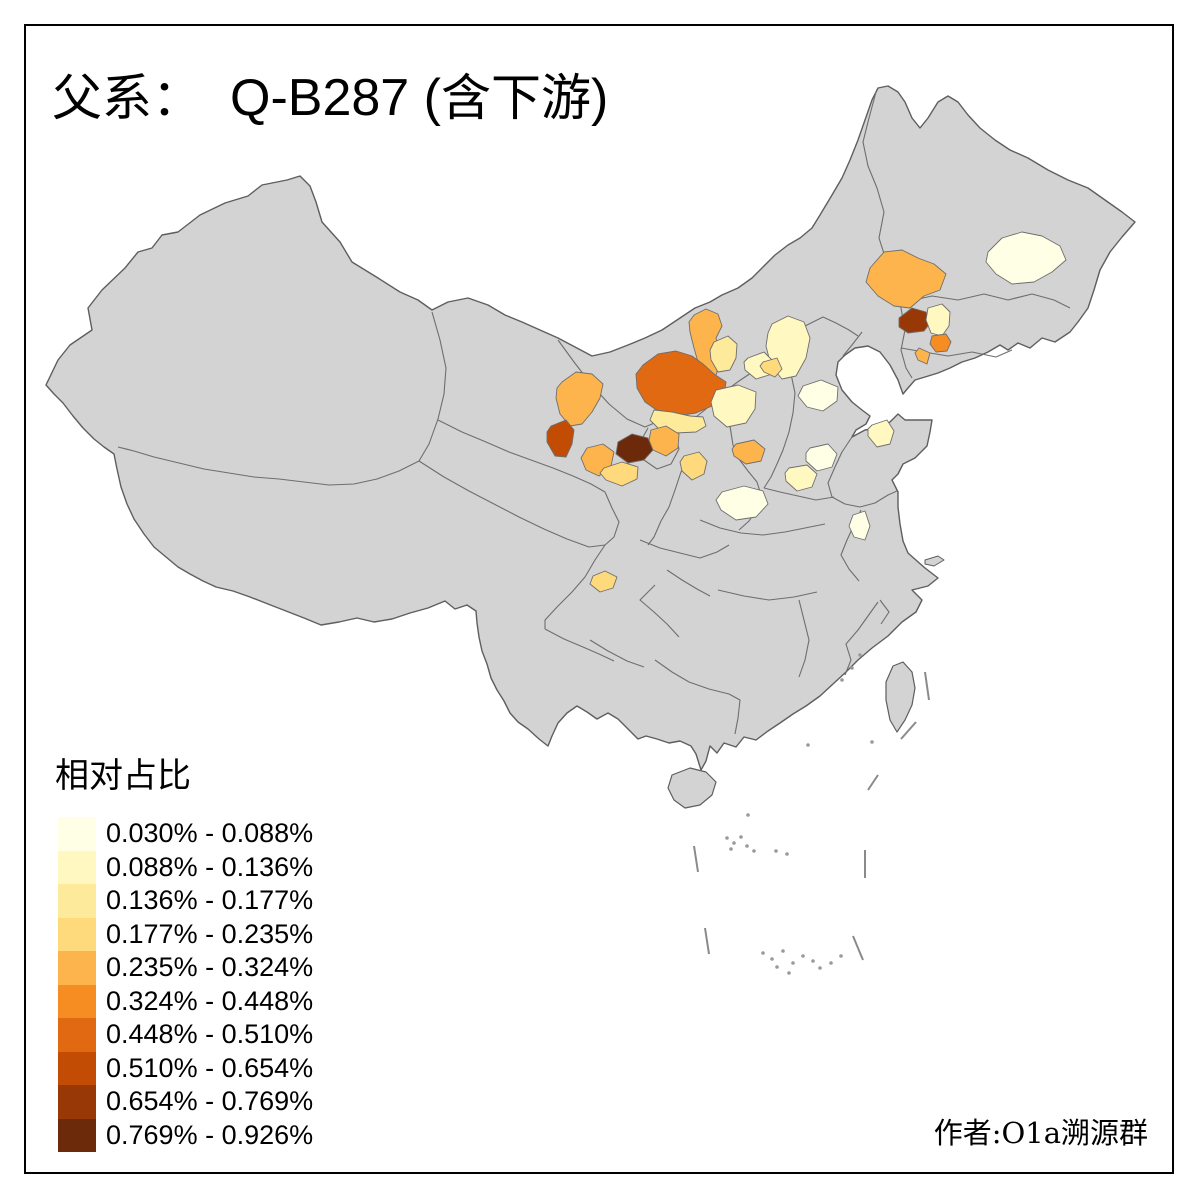  I want to click on attribution: 作者:O1a溯源群, so click(1040, 1133).